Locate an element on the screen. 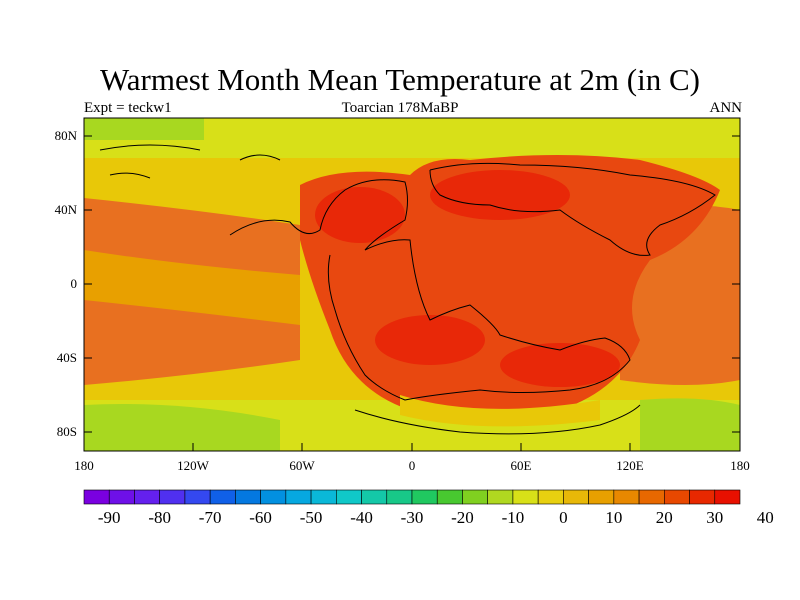 This screenshot has height=600, width=800. colorbar-label: 30 is located at coordinates (715, 517).